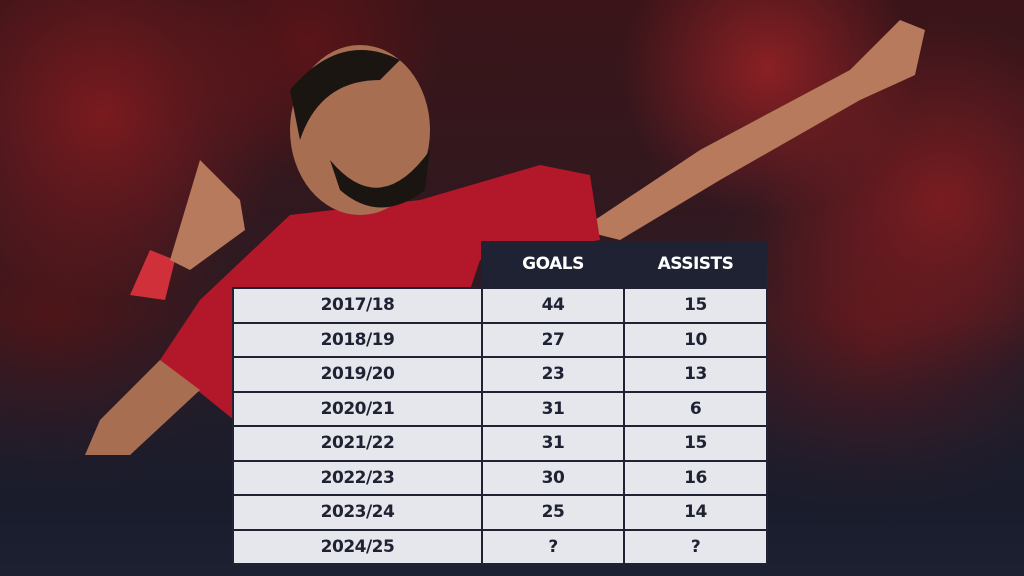  I want to click on stat-cell: 30, so click(553, 477).